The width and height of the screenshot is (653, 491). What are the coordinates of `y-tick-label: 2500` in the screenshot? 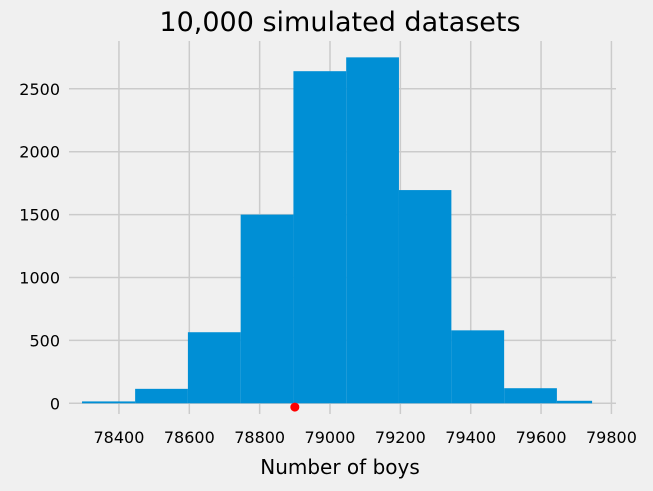 It's located at (39, 89).